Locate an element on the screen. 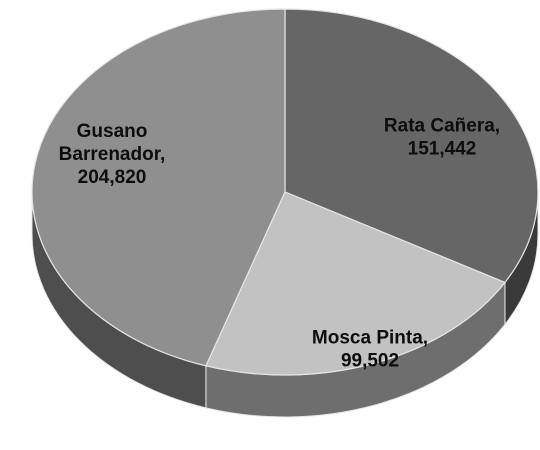 This screenshot has width=540, height=450. data-label-gusano-barrenador: Gusano Barrenador, 204,820 is located at coordinates (112, 154).